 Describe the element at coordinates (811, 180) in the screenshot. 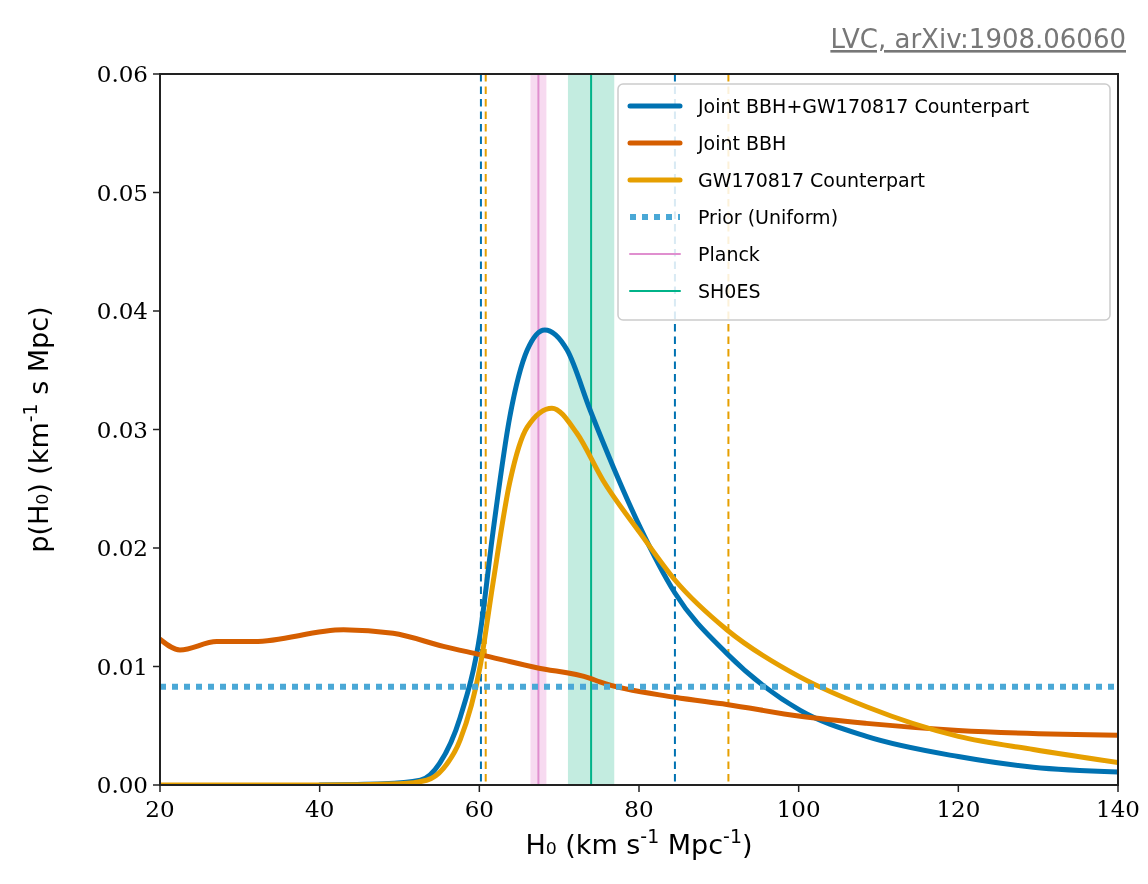

I see `legend-label: GW170817 Counterpart` at that location.